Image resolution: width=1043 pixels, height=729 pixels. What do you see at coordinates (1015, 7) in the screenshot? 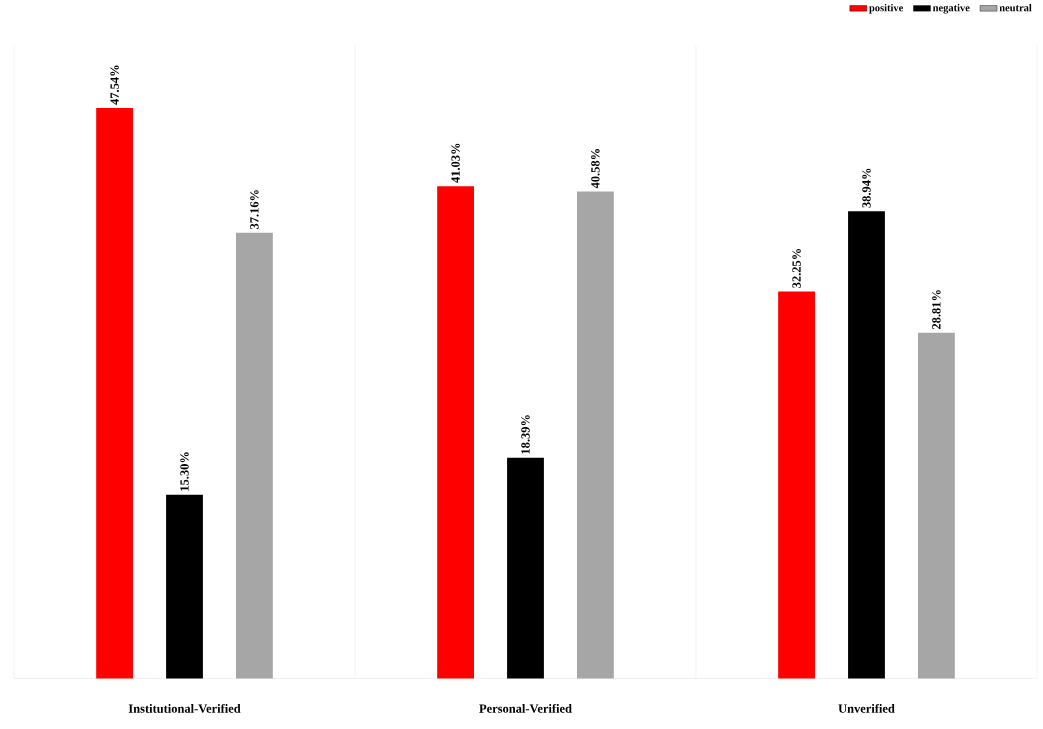
I see `legend-label: neutral` at bounding box center [1015, 7].